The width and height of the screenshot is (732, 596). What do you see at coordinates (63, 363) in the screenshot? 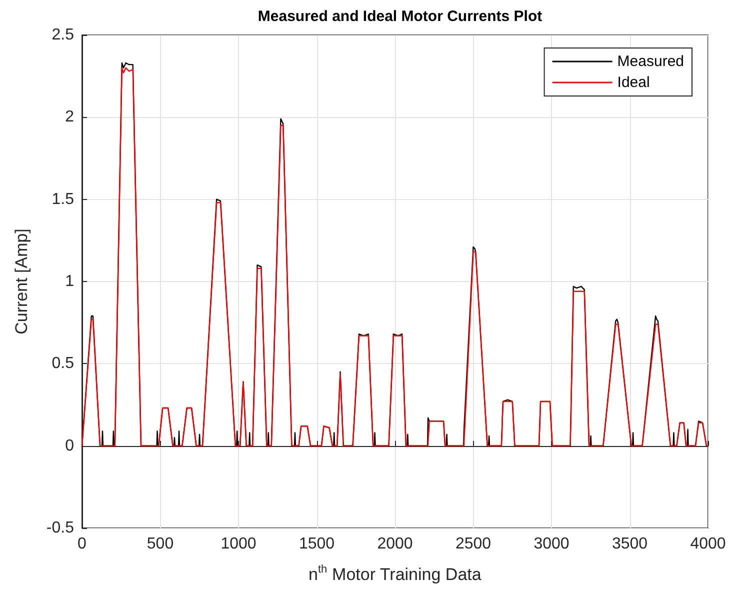
I see `y-tick-label: 0.5` at bounding box center [63, 363].